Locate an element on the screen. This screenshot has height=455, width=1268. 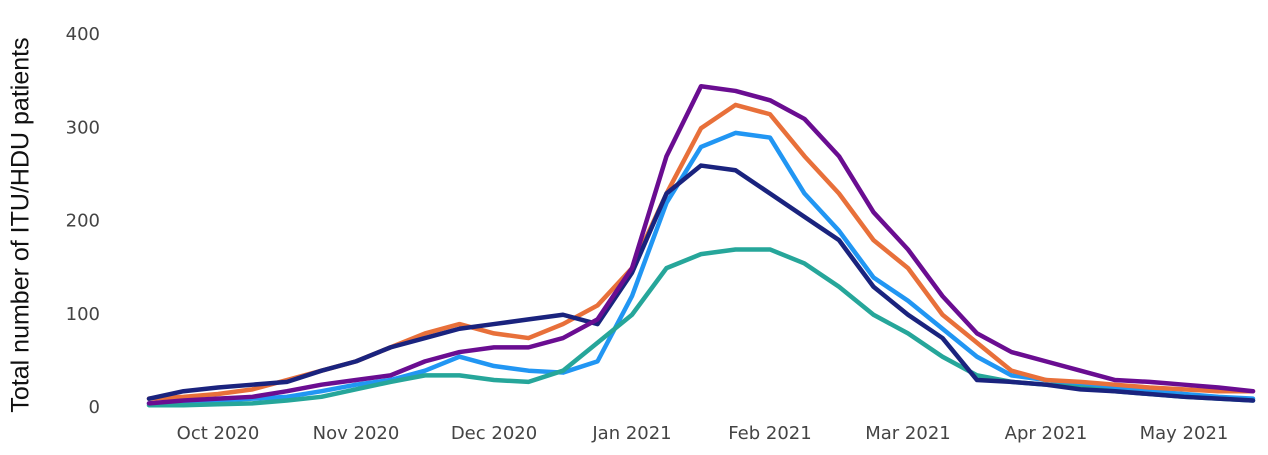
y-tick-label: 0 is located at coordinates (94, 407).